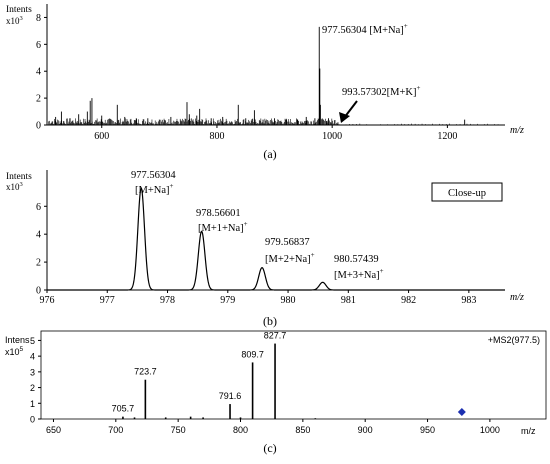 This screenshot has height=464, width=550. Describe the element at coordinates (17, 340) in the screenshot. I see `panel-c-ylabel: Intens` at that location.